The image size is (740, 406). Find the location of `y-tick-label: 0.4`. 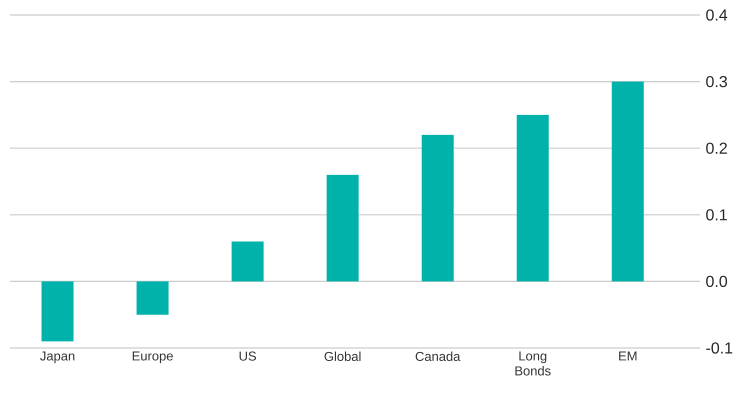

y-tick-label: 0.4 is located at coordinates (717, 15).